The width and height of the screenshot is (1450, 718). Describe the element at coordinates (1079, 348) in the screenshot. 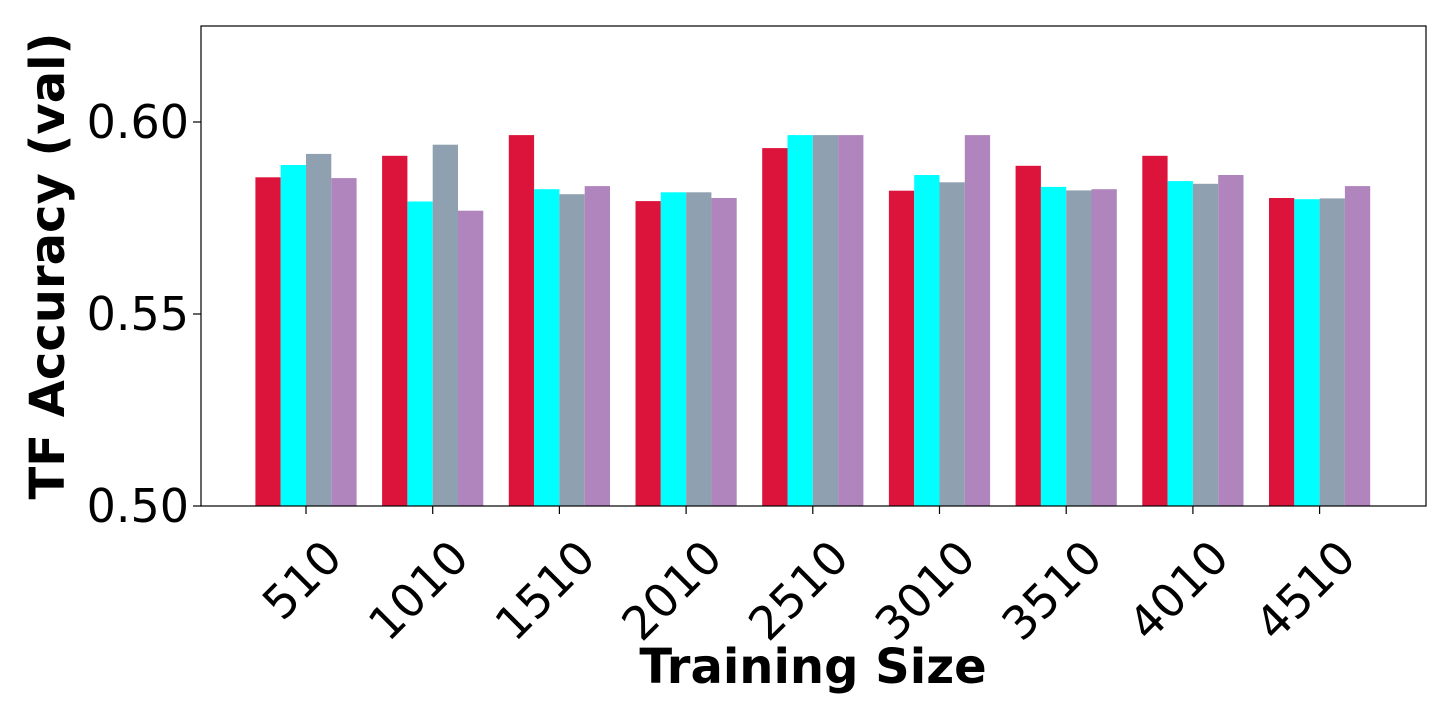

I see `bar-3510-s3` at that location.